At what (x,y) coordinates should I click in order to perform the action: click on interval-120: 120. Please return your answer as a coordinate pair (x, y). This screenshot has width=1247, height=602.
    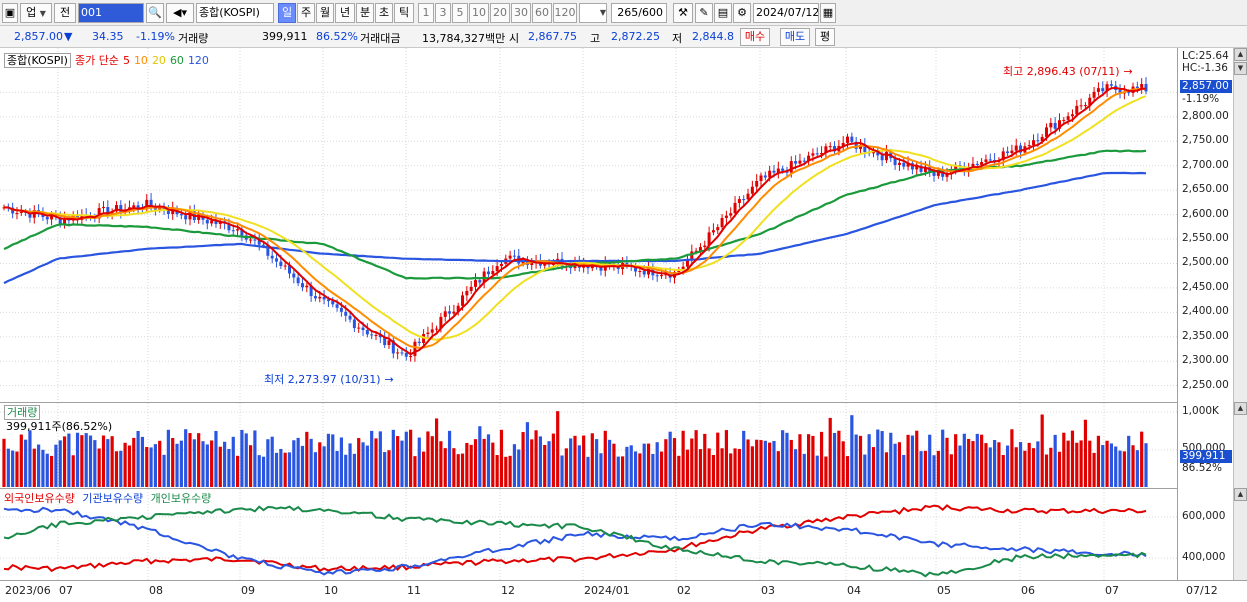
    Looking at the image, I should click on (565, 13).